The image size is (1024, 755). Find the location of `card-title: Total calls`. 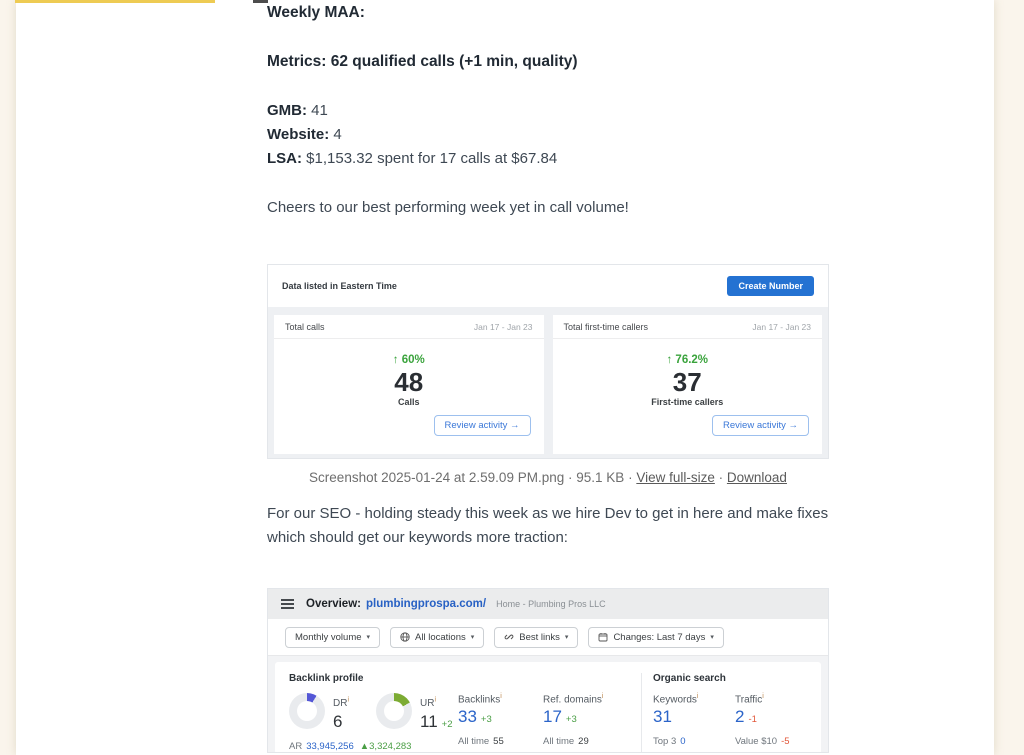

card-title: Total calls is located at coordinates (305, 326).